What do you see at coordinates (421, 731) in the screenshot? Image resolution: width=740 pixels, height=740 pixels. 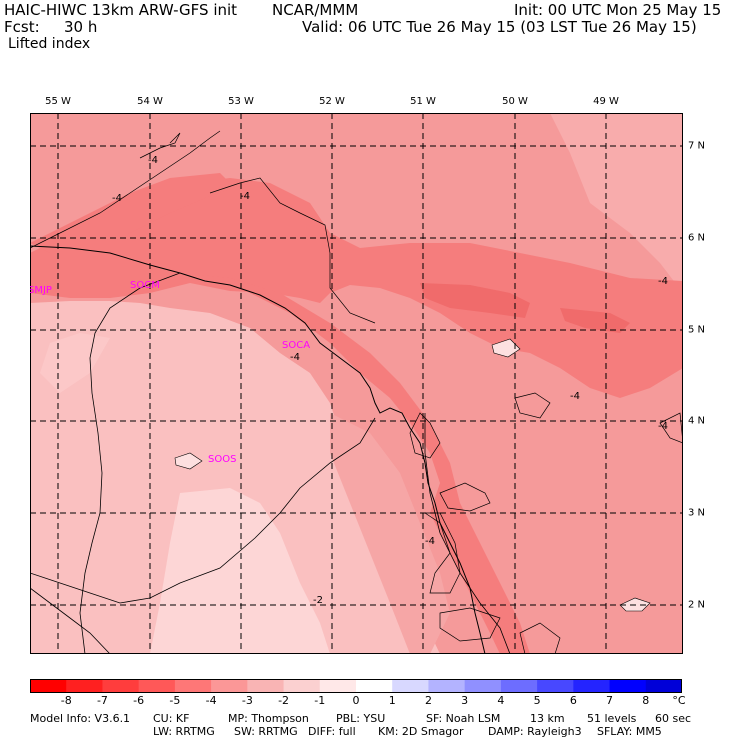 I see `km-setting: KM: 2D Smagor` at bounding box center [421, 731].